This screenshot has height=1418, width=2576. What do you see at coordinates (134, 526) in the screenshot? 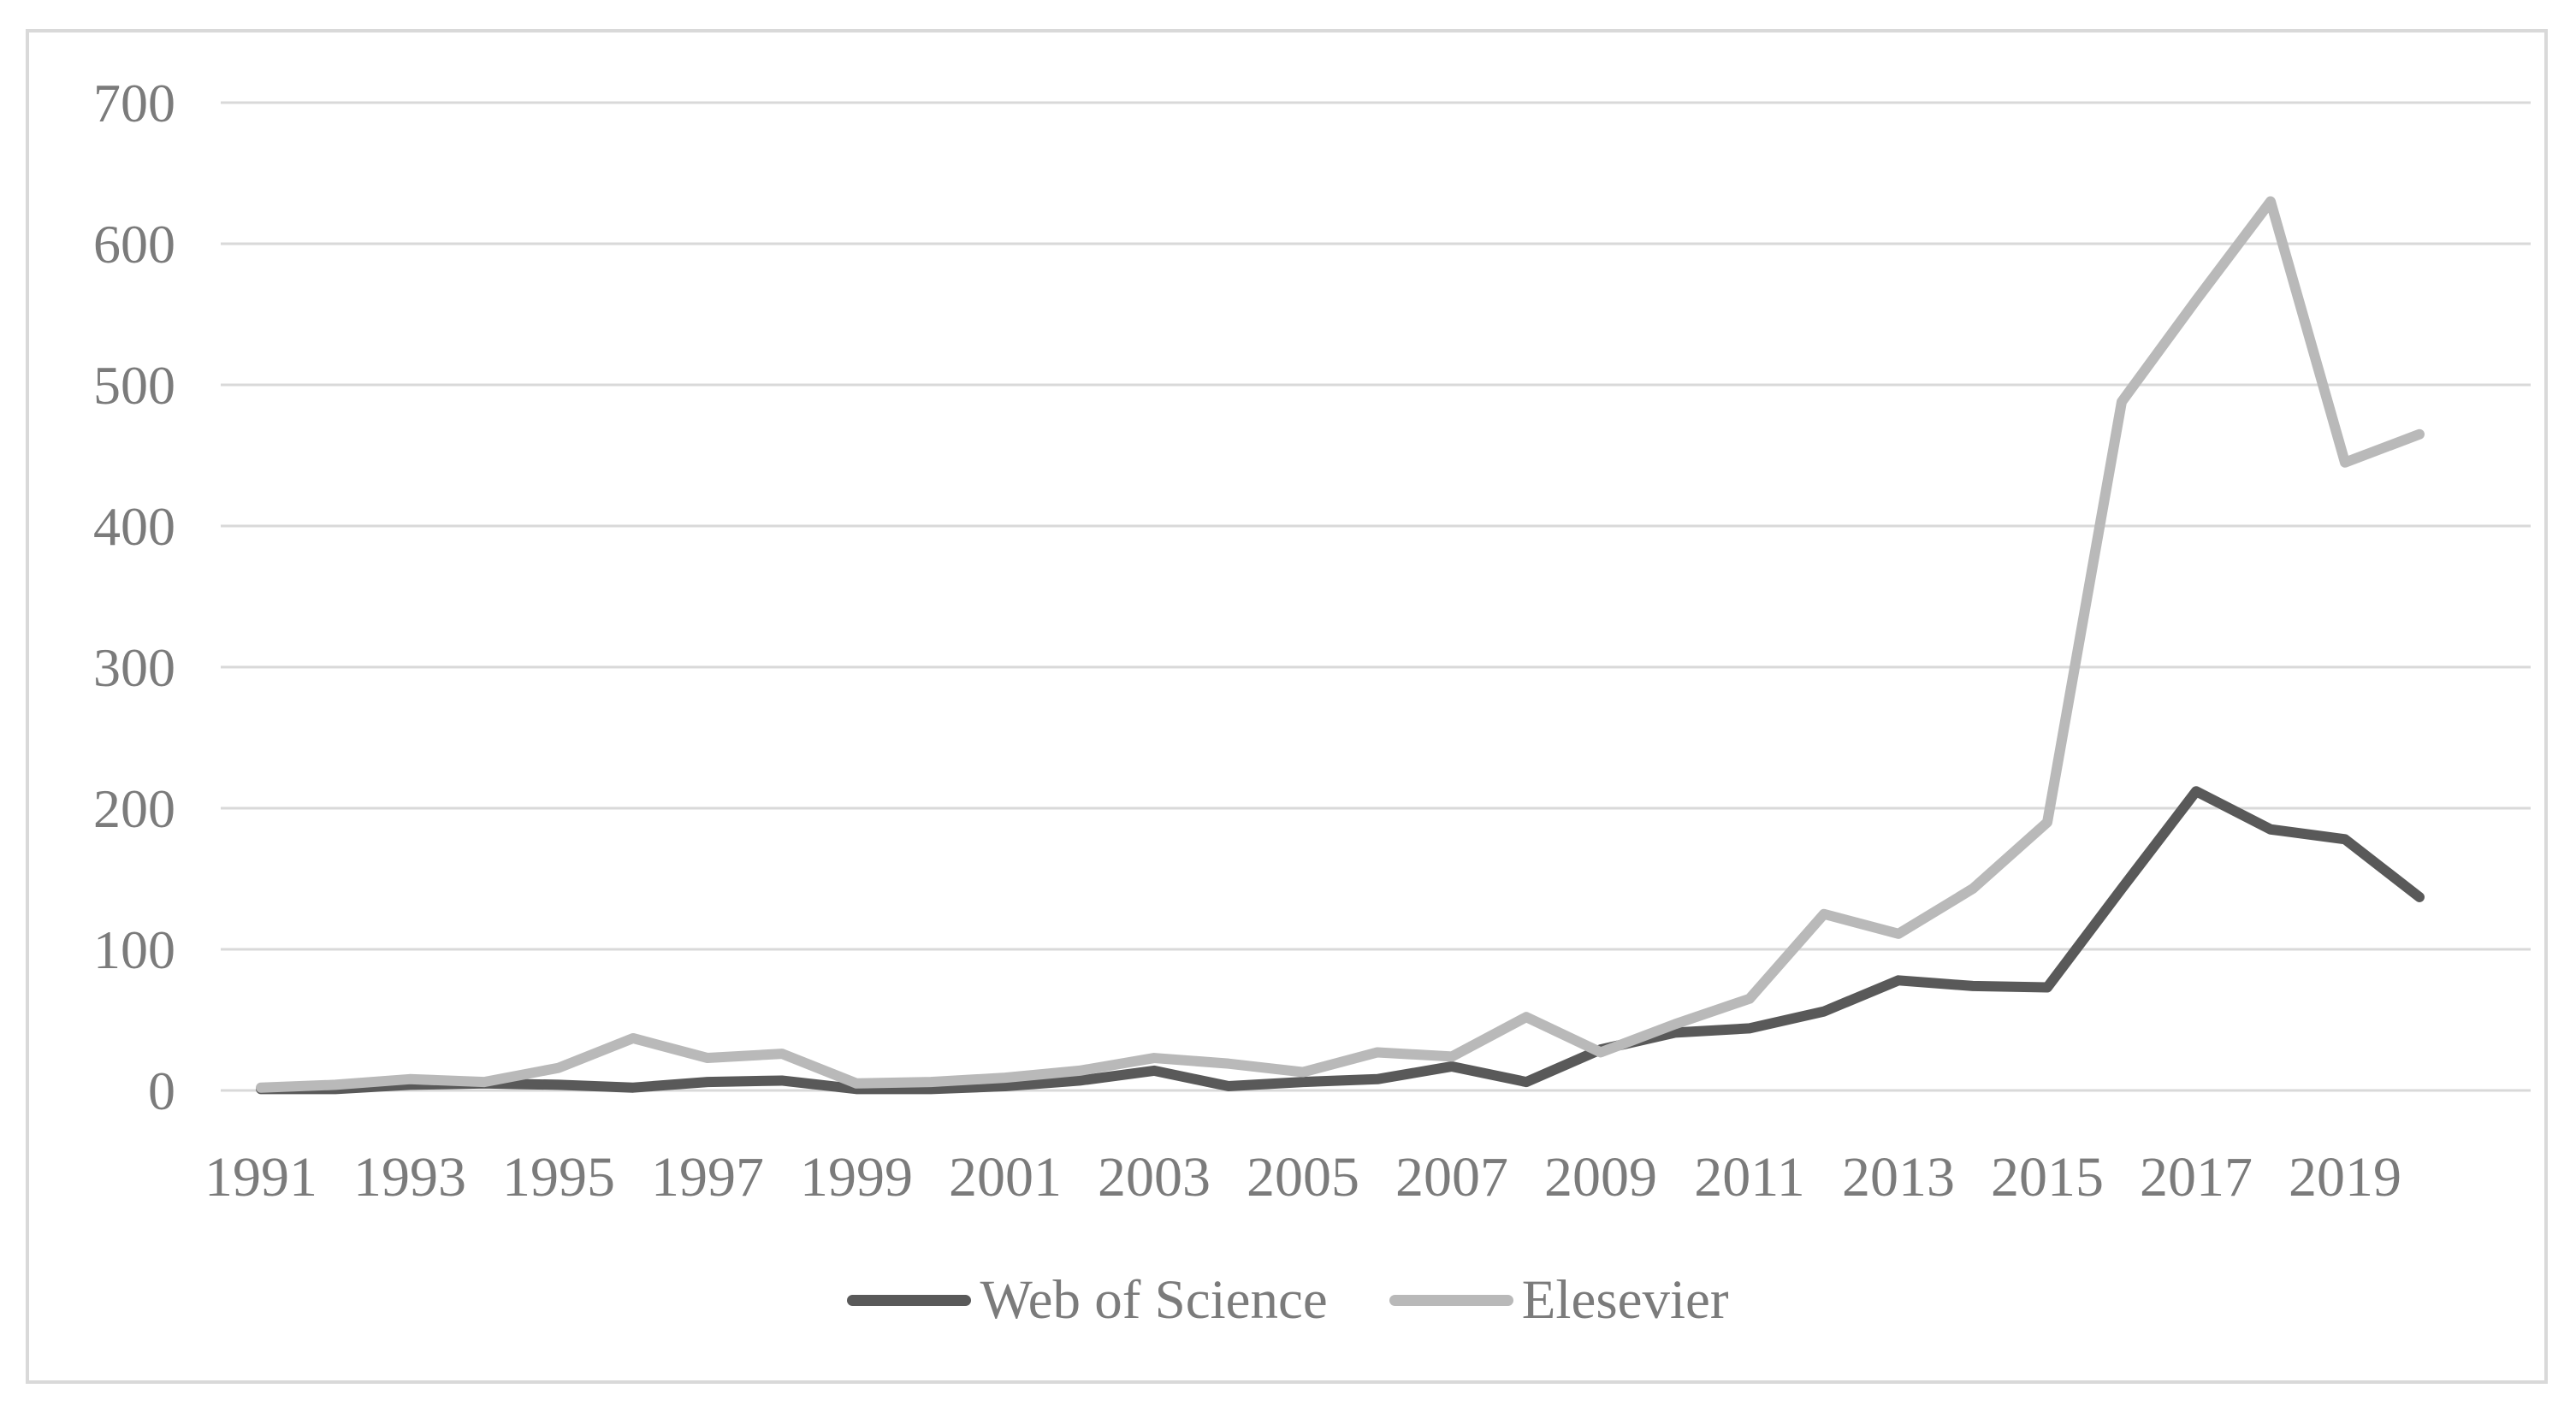
I see `y-axis-tick-400: 400` at bounding box center [134, 526].